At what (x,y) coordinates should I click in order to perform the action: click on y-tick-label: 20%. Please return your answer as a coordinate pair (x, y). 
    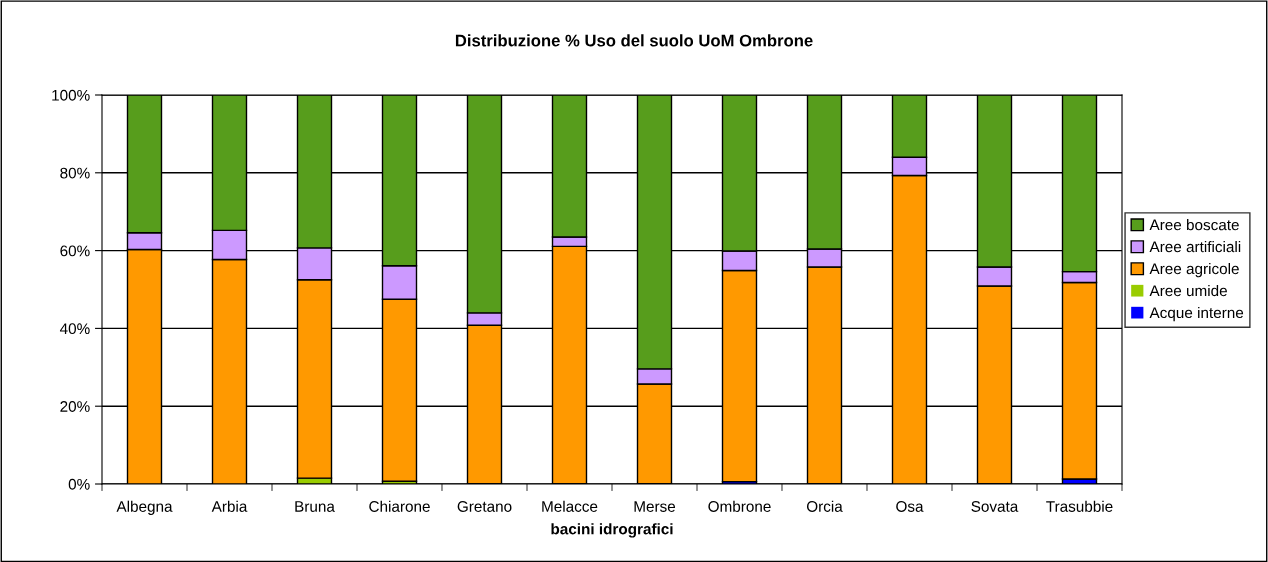
    Looking at the image, I should click on (75, 406).